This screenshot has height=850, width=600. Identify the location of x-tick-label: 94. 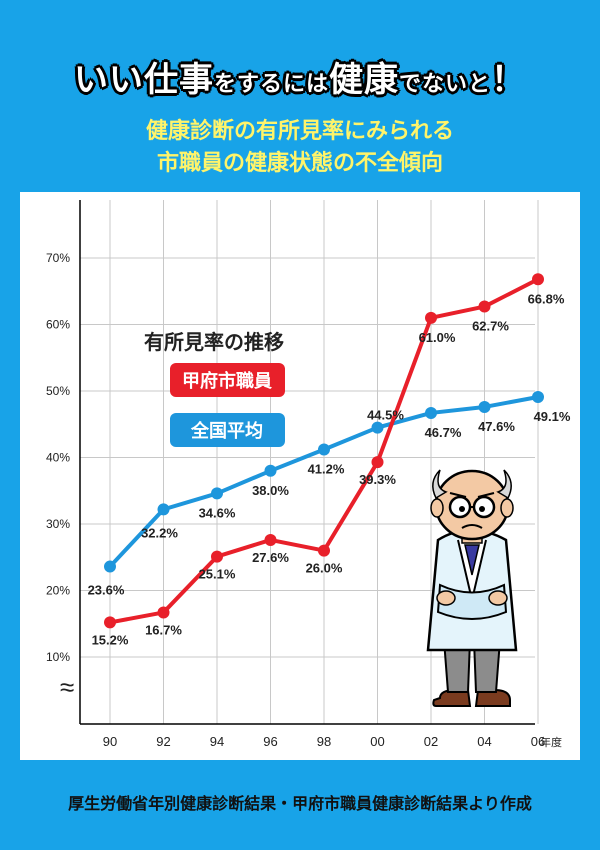
(217, 741).